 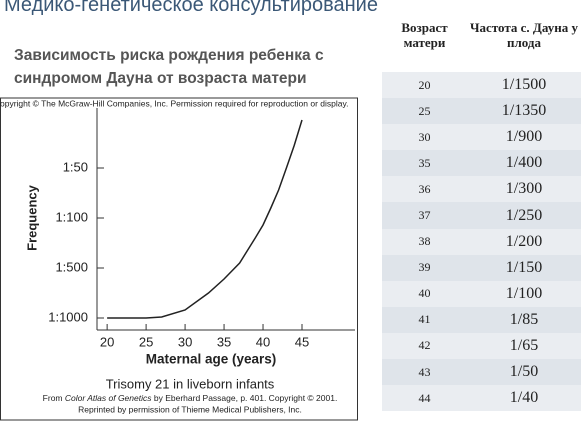 What do you see at coordinates (524, 111) in the screenshot?
I see `table-cell: 1/1350` at bounding box center [524, 111].